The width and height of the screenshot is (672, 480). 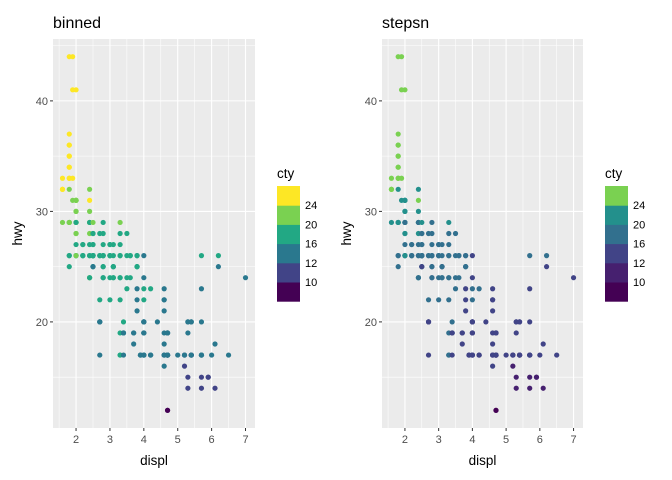 I want to click on legend-label: 20, so click(x=639, y=225).